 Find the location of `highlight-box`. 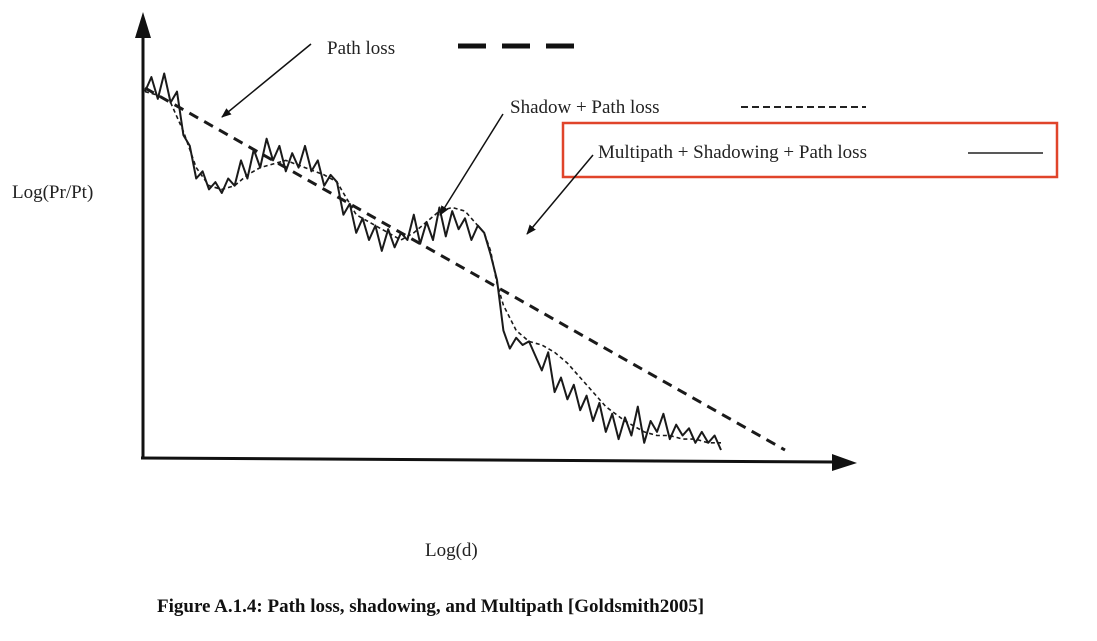

highlight-box is located at coordinates (810, 150).